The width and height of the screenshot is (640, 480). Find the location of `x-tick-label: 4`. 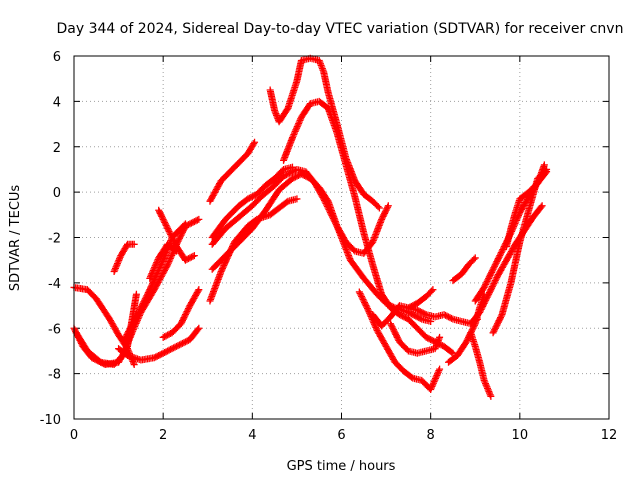

x-tick-label: 4 is located at coordinates (252, 435).